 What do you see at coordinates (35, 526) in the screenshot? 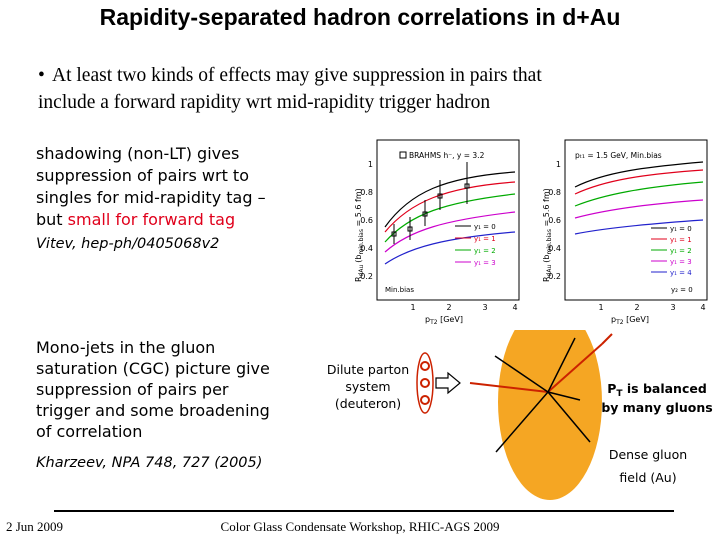
I see `footer-date: 2 Jun 2009` at bounding box center [35, 526].